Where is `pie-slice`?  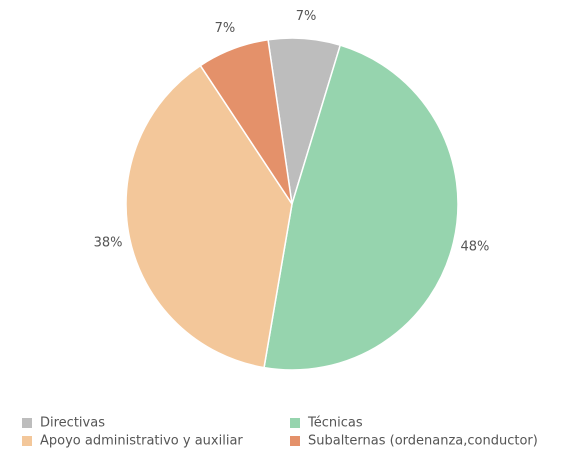
pie-slice is located at coordinates (246, 121).